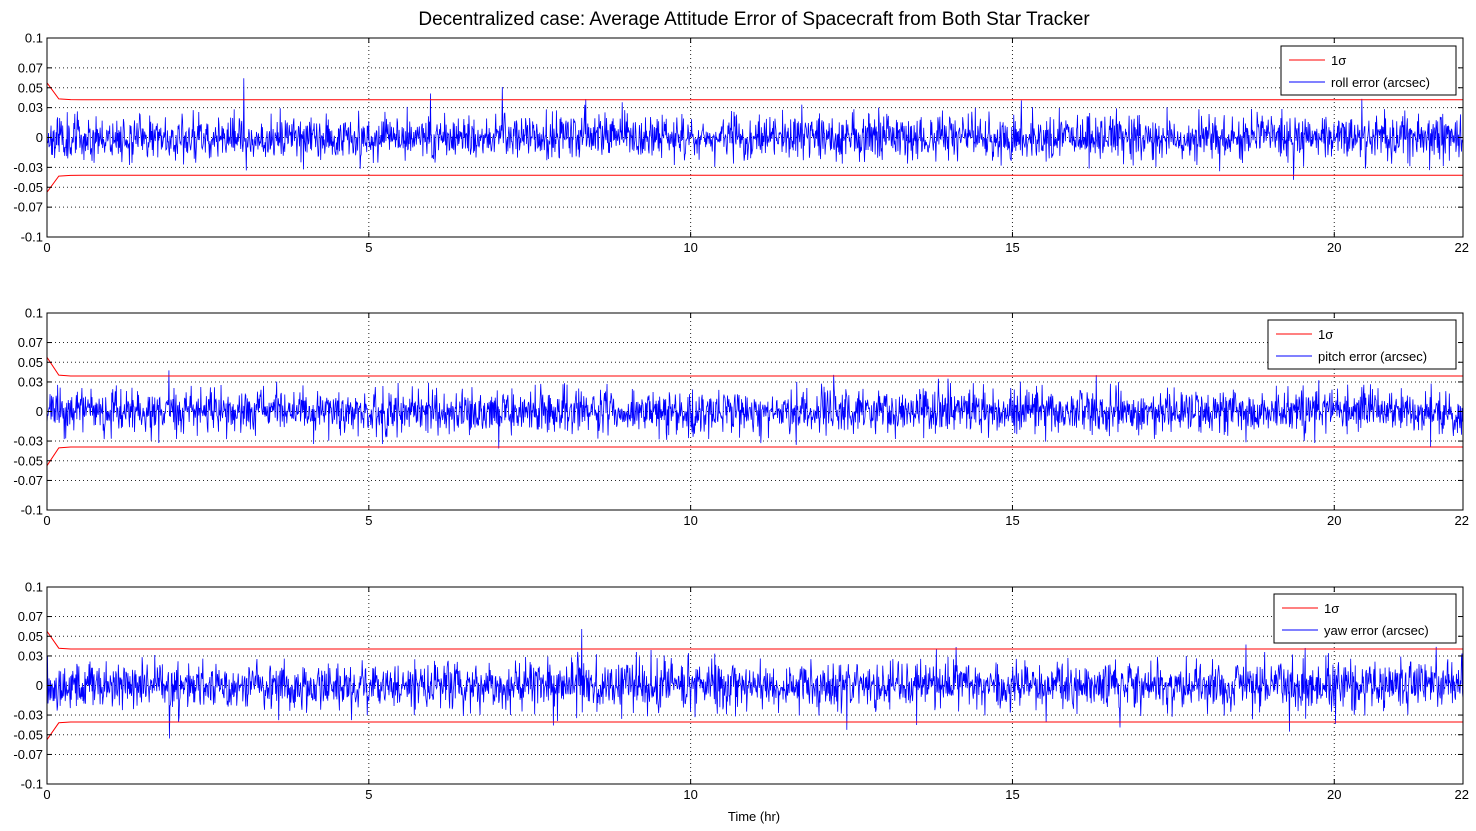 This screenshot has width=1476, height=831. I want to click on legend-entry: yaw error (arcsec), so click(1376, 630).